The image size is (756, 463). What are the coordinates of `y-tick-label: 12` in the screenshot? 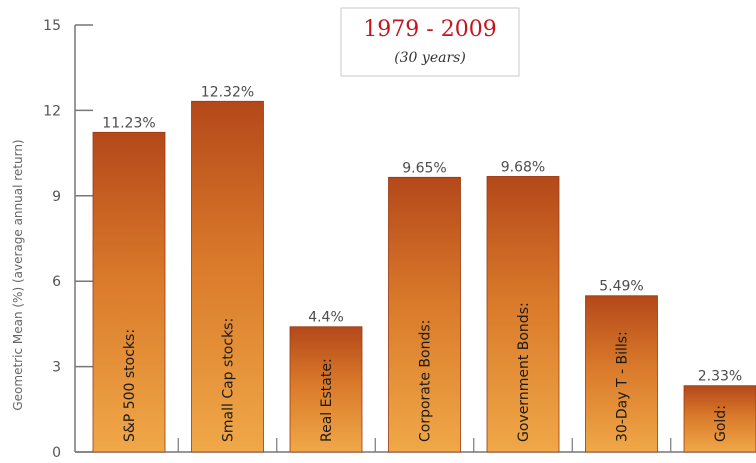 It's located at (52, 111).